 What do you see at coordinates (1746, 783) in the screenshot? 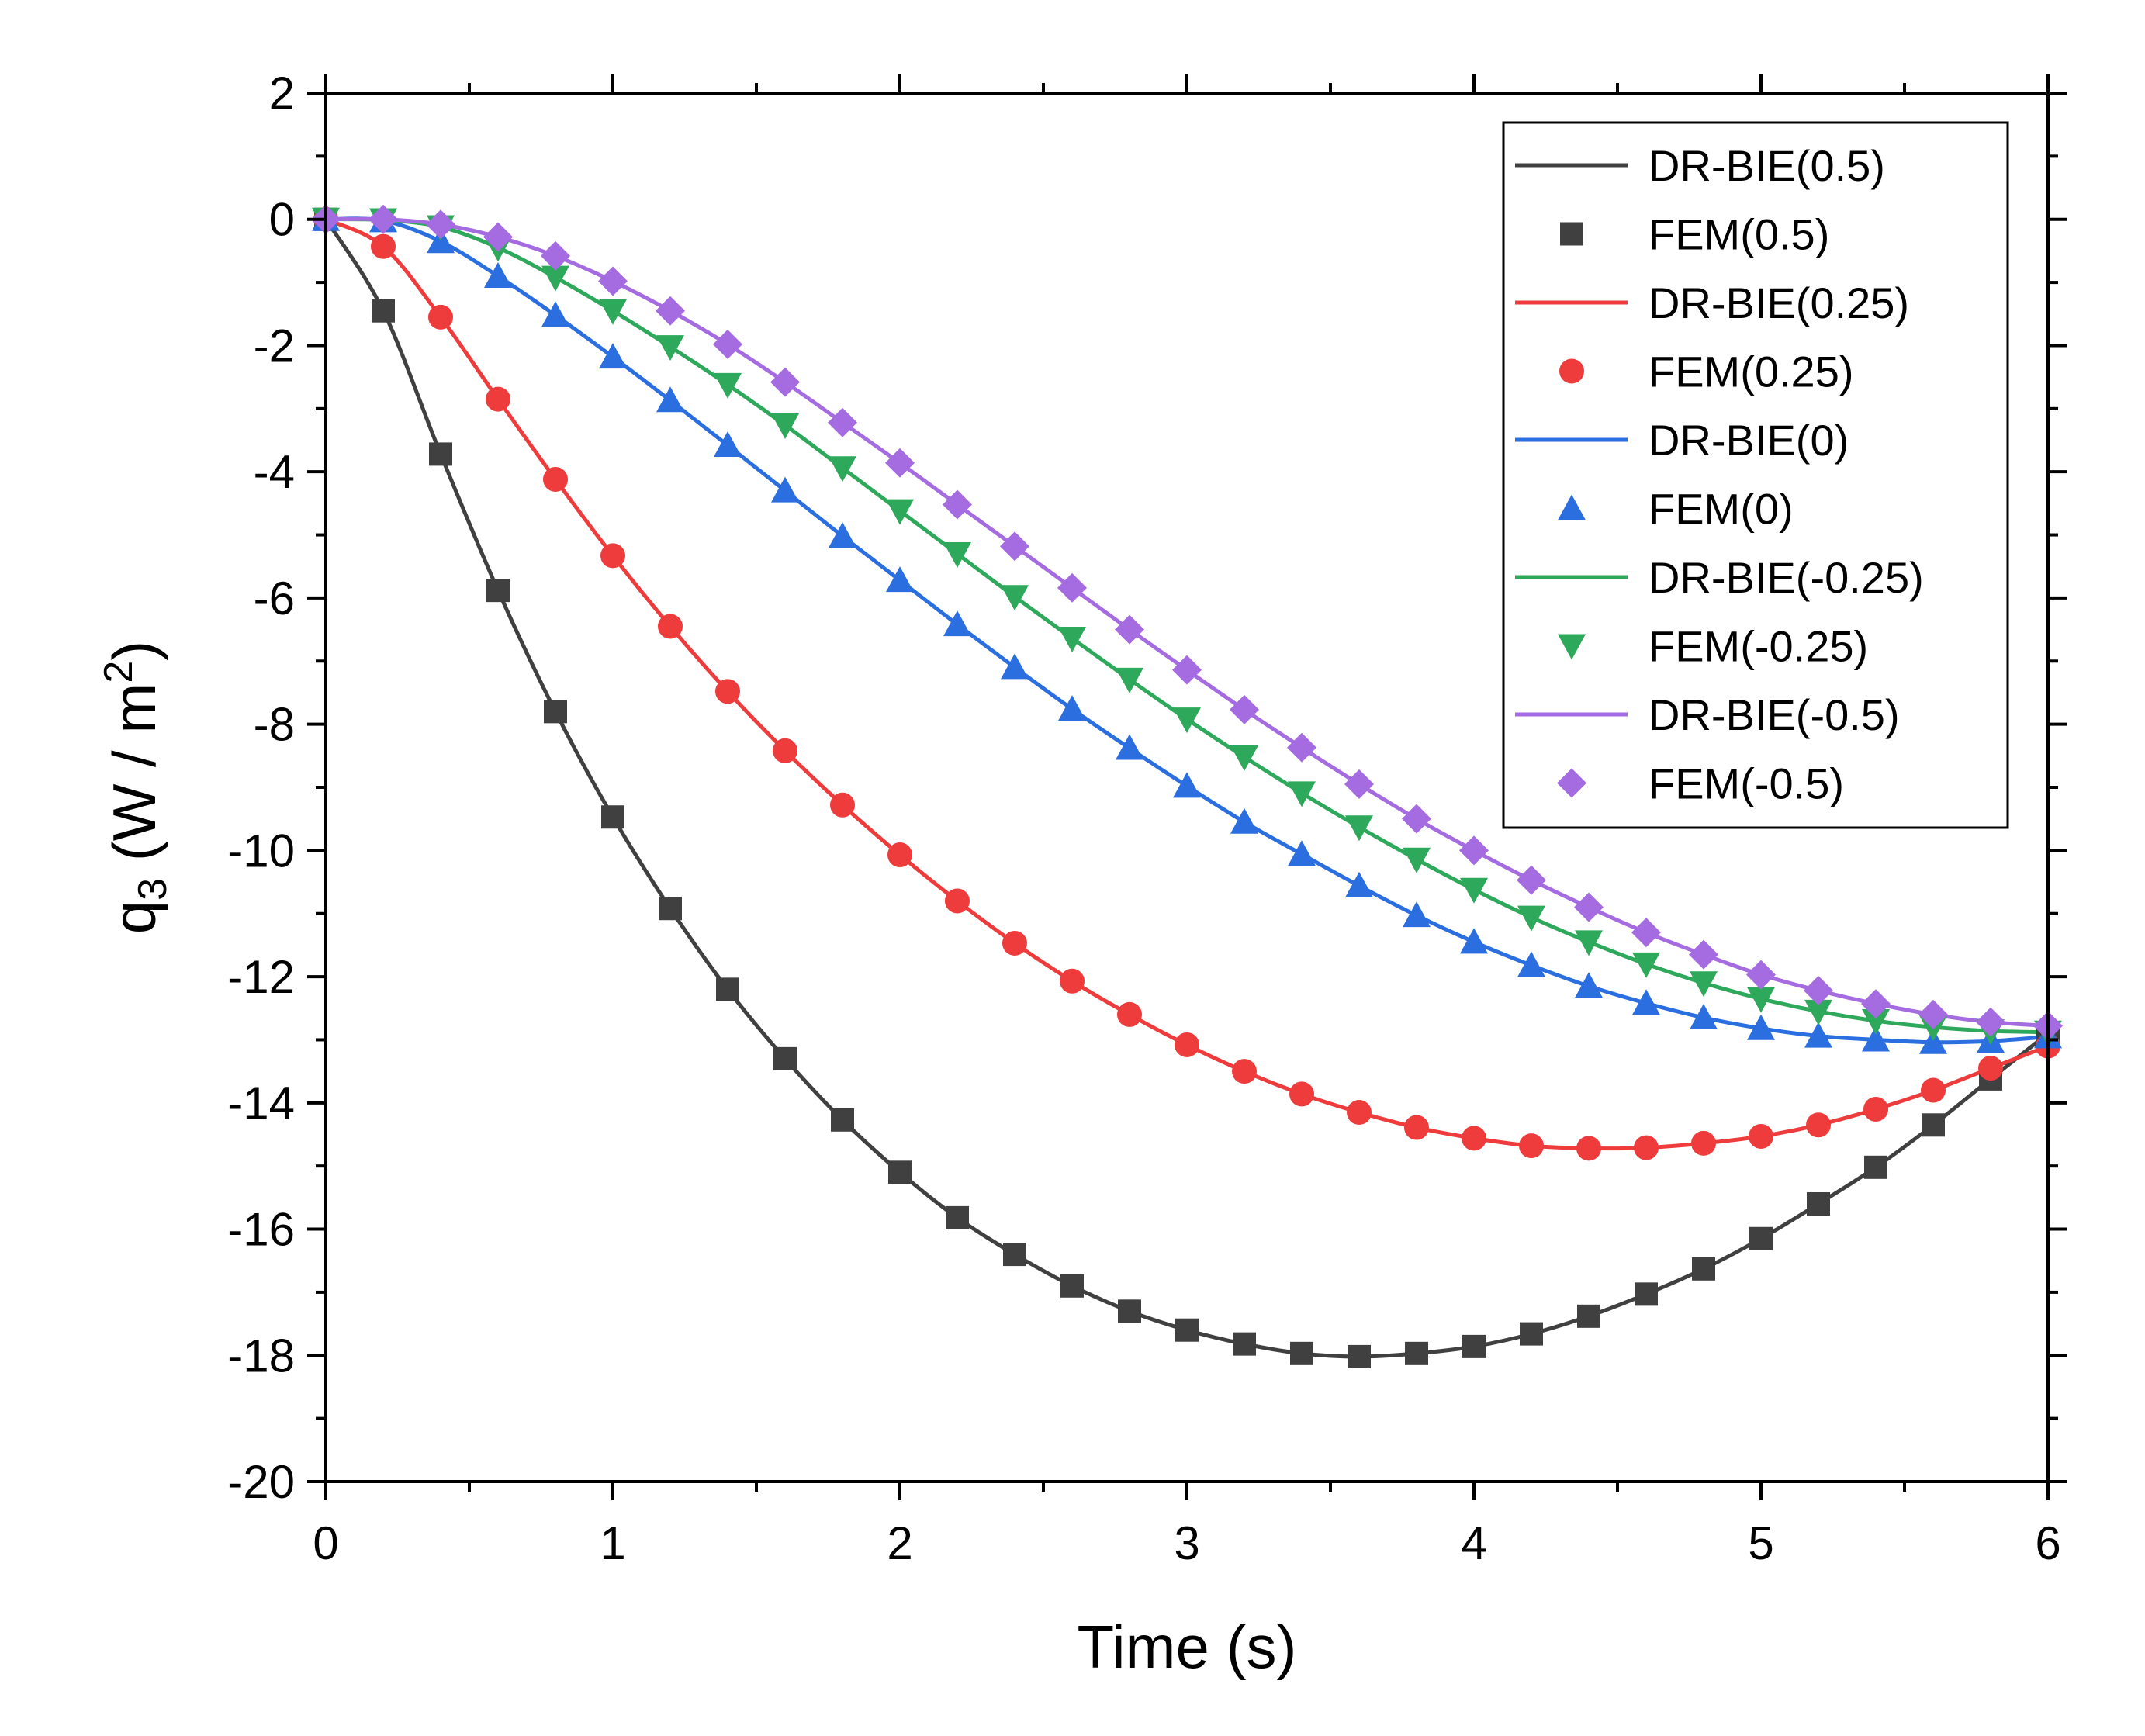
I see `legend-label: FEM(-0.5)` at bounding box center [1746, 783].